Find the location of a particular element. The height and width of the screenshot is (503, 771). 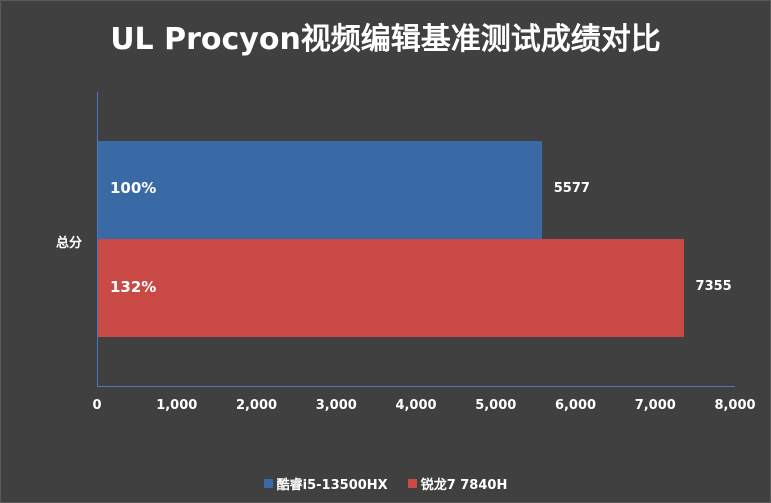

y-axis-line is located at coordinates (97, 239).